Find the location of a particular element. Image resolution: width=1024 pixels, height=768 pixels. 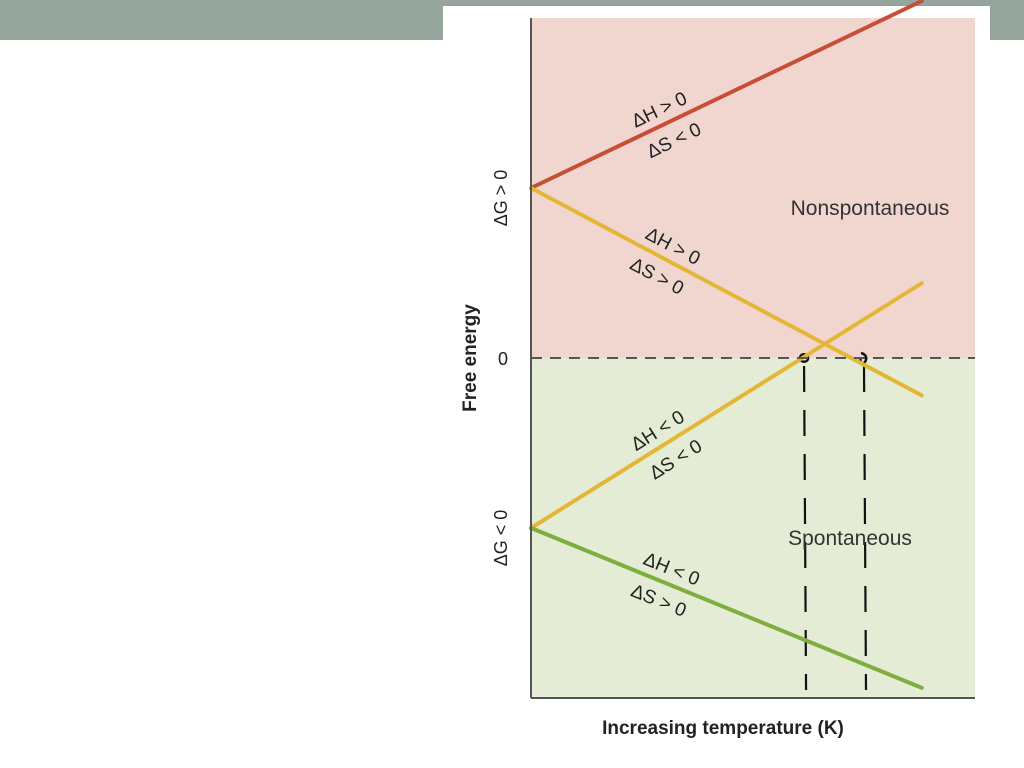

delta-g-negative-label: ΔG < 0 is located at coordinates (501, 538).